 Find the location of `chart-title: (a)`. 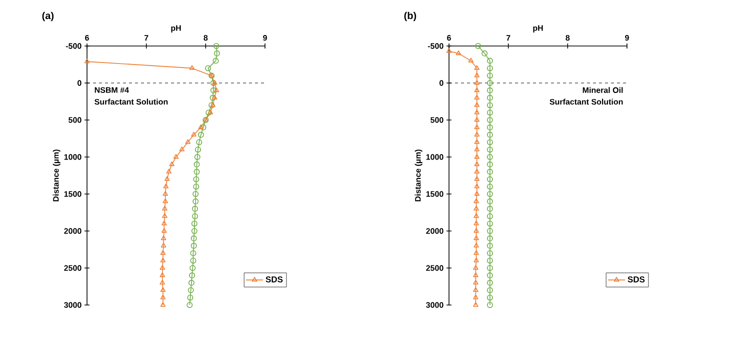

chart-title: (a) is located at coordinates (48, 17).